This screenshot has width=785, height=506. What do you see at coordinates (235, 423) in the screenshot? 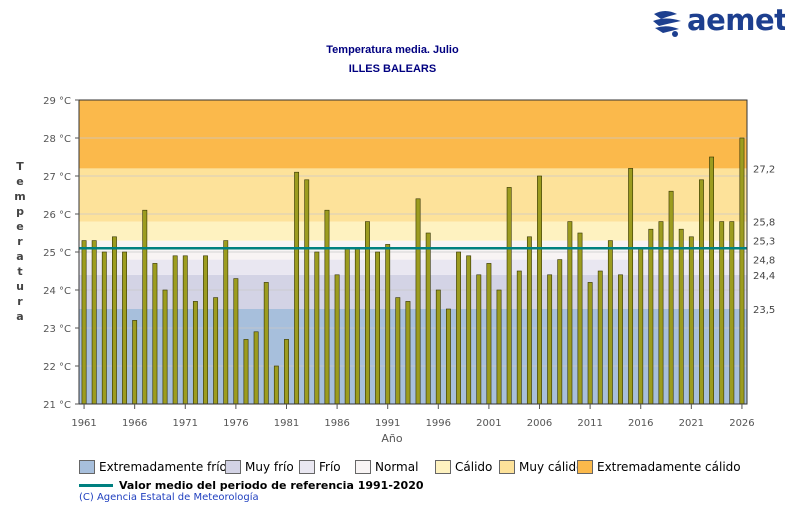
I see `x-tick-label: 1976` at bounding box center [235, 423].